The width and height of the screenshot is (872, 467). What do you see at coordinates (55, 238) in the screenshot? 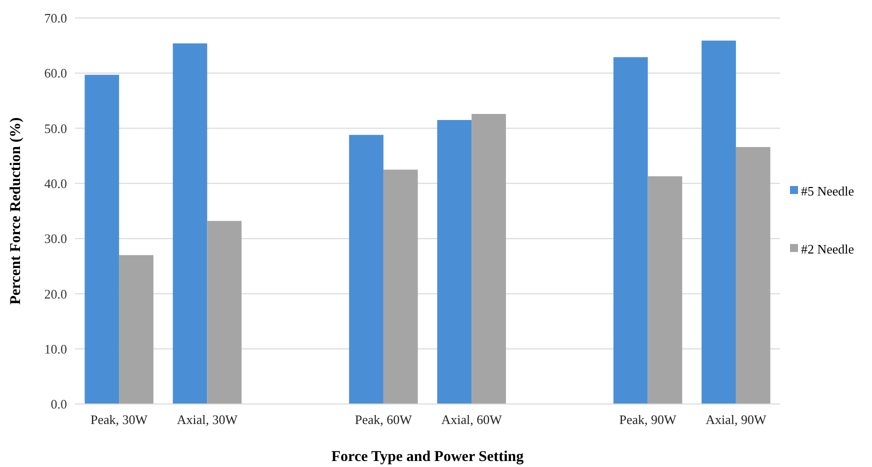
I see `y-tick-label: 30.0` at bounding box center [55, 238].